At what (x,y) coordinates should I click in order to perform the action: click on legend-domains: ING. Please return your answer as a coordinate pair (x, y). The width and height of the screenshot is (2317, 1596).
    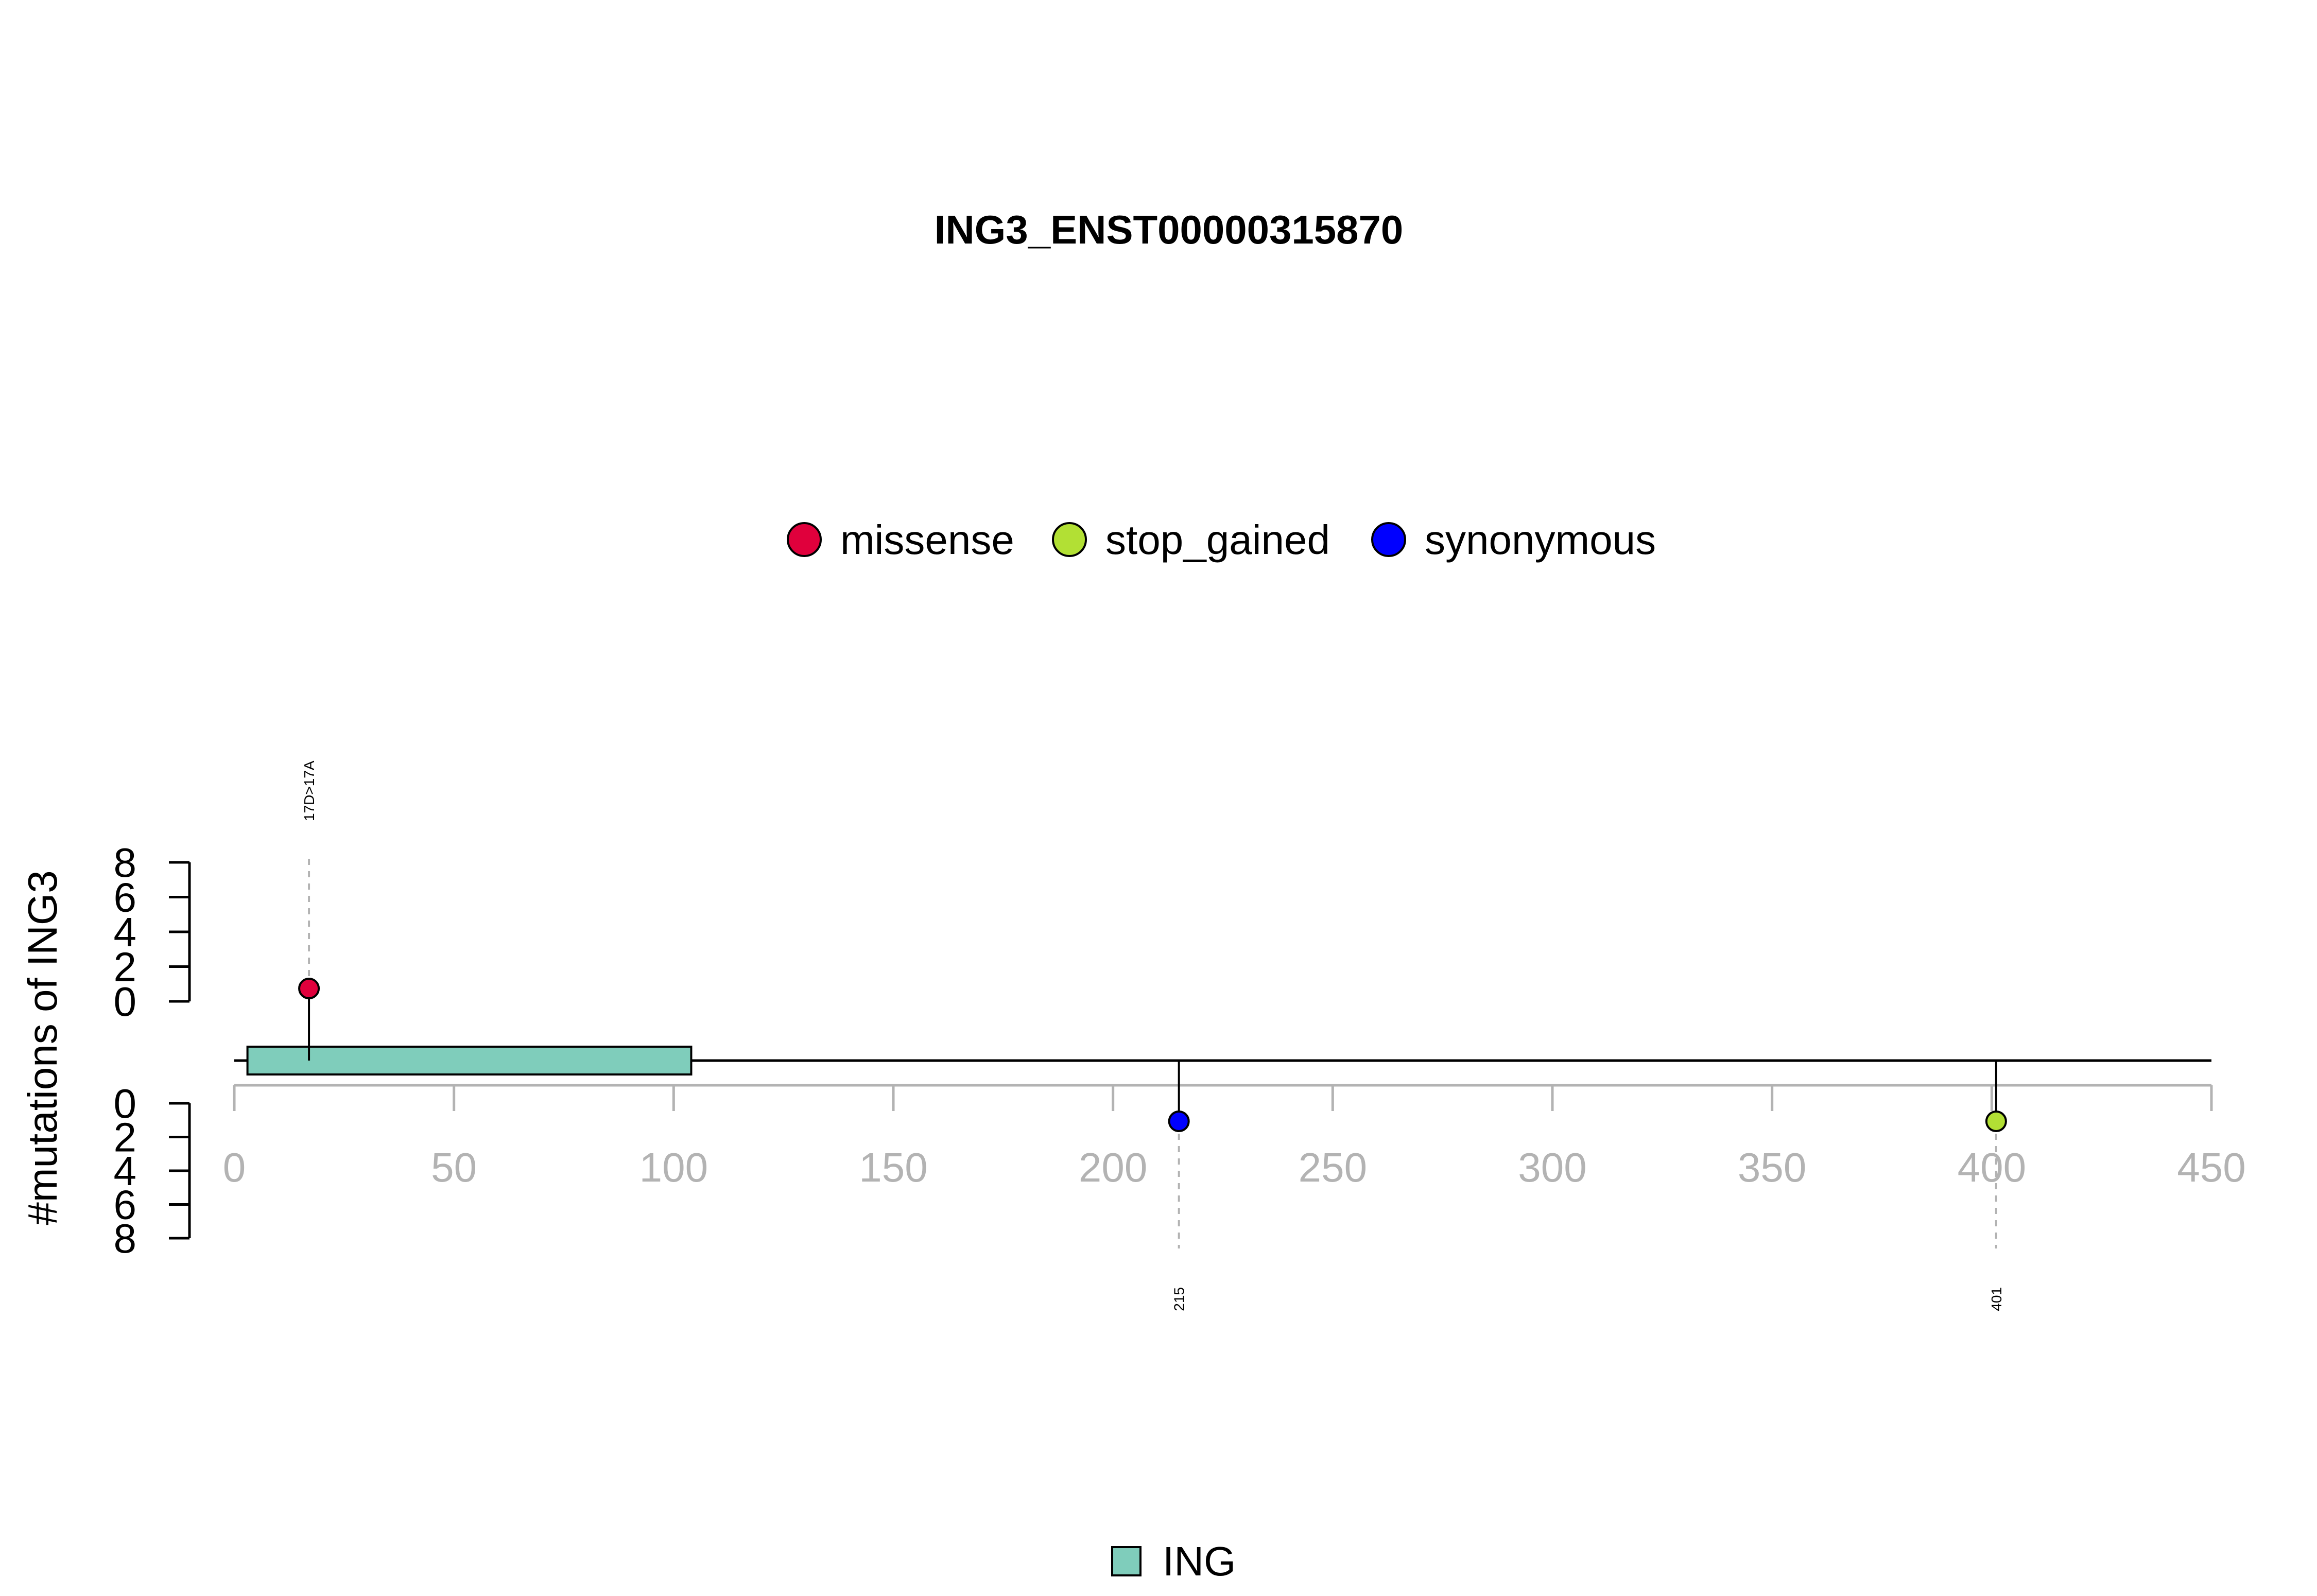
    Looking at the image, I should click on (1173, 1561).